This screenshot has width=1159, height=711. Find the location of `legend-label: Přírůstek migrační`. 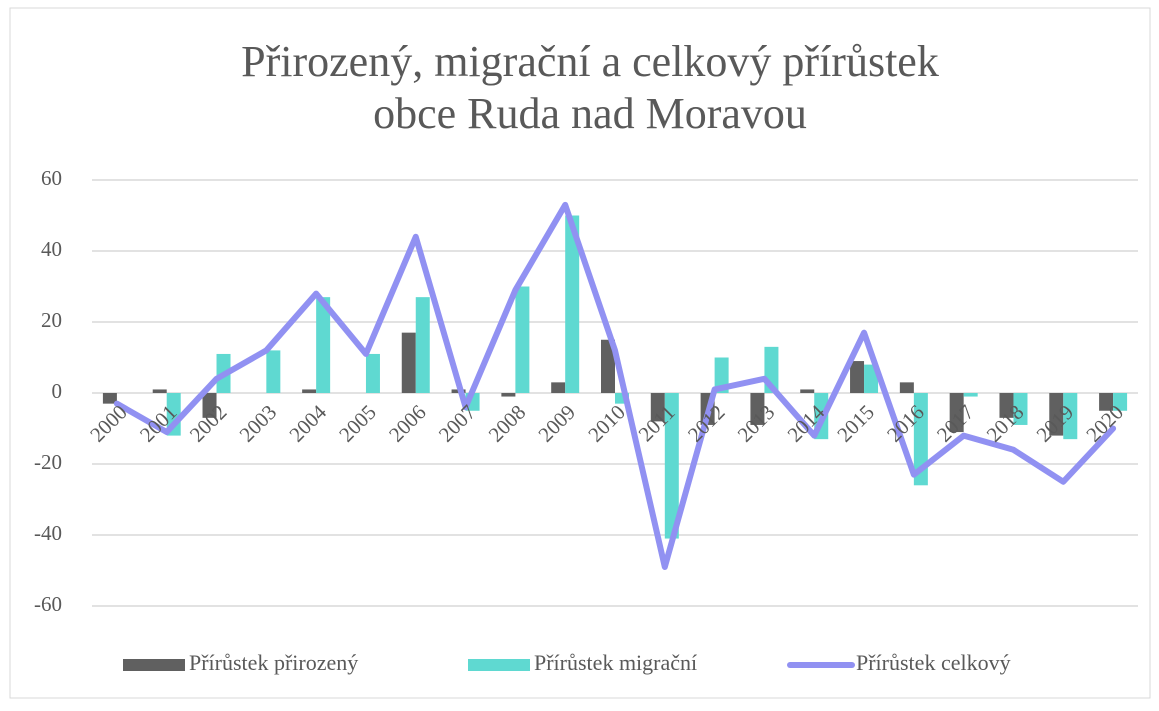

legend-label: Přírůstek migrační is located at coordinates (615, 662).